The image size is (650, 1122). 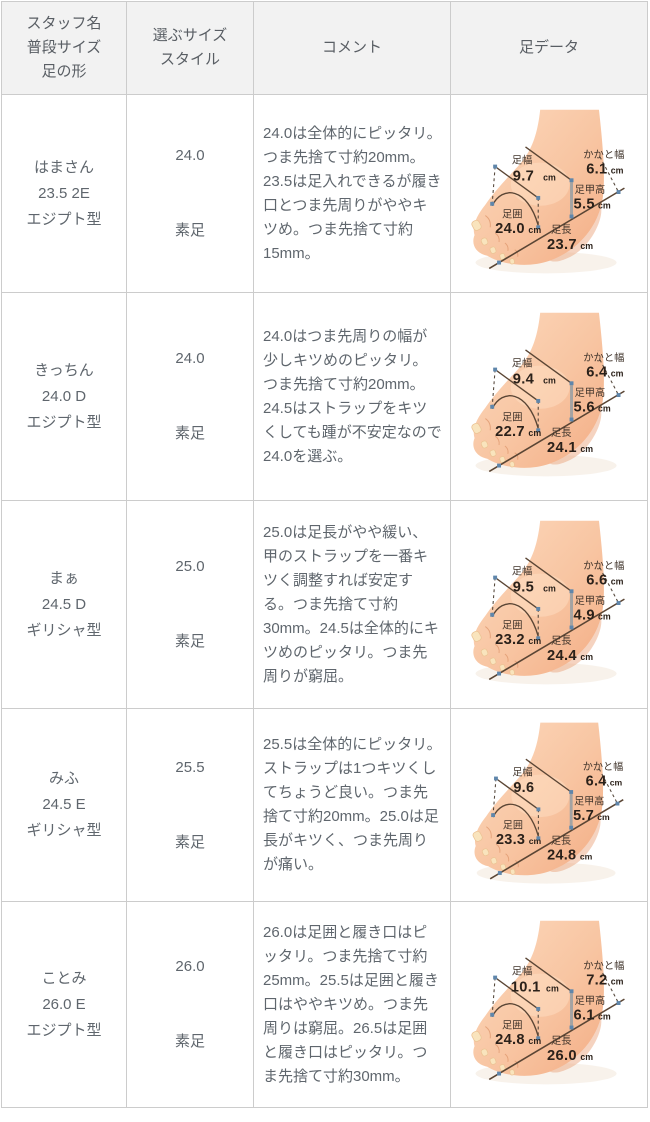 What do you see at coordinates (190, 48) in the screenshot?
I see `header-size: 選ぶサイズ スタイル` at bounding box center [190, 48].